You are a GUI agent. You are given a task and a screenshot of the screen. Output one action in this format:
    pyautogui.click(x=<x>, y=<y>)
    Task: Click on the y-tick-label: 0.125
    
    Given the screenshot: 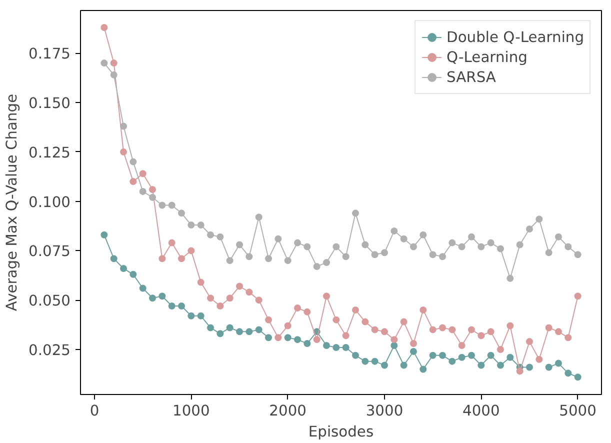 What is the action you would take?
    pyautogui.click(x=49, y=153)
    